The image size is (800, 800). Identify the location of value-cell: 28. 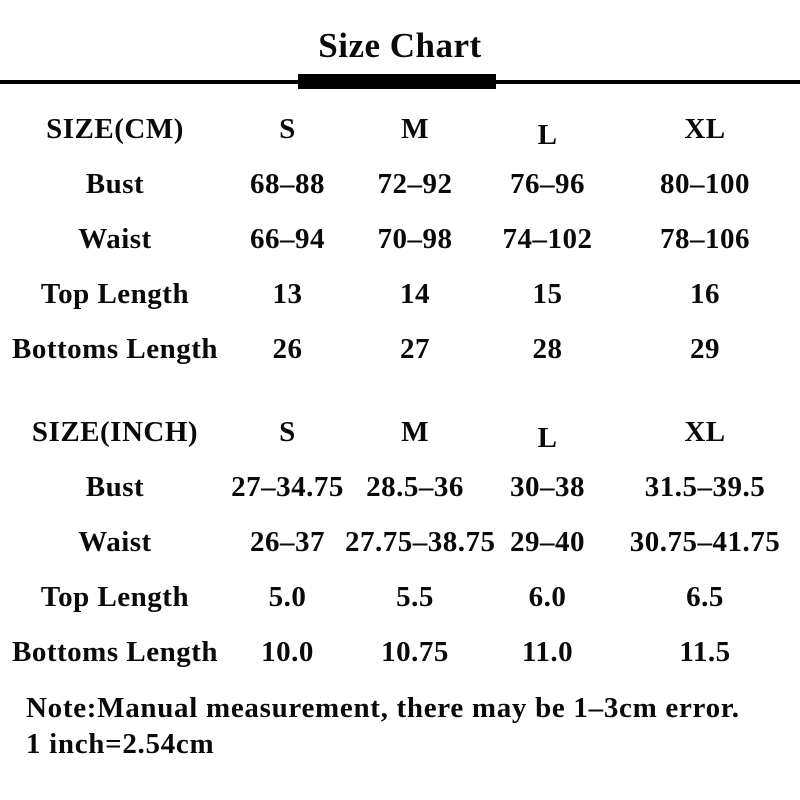
(547, 349).